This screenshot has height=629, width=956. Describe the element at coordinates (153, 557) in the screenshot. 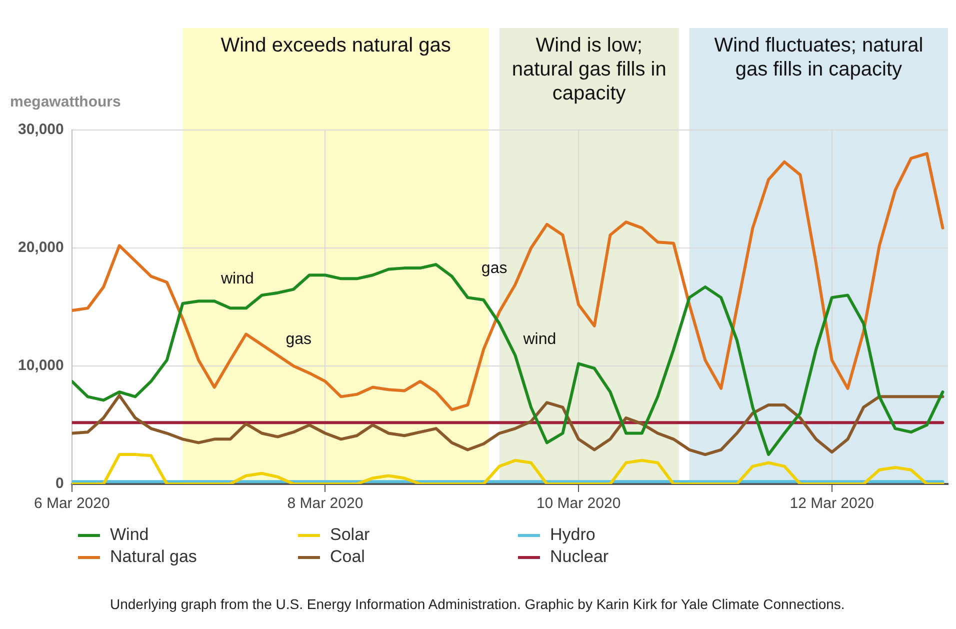

I see `legend-label: Natural gas` at that location.